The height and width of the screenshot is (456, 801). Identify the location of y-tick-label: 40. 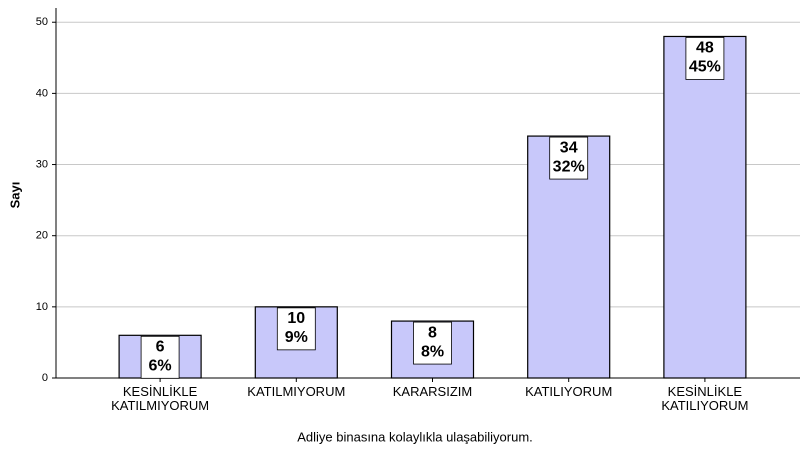
(42, 93).